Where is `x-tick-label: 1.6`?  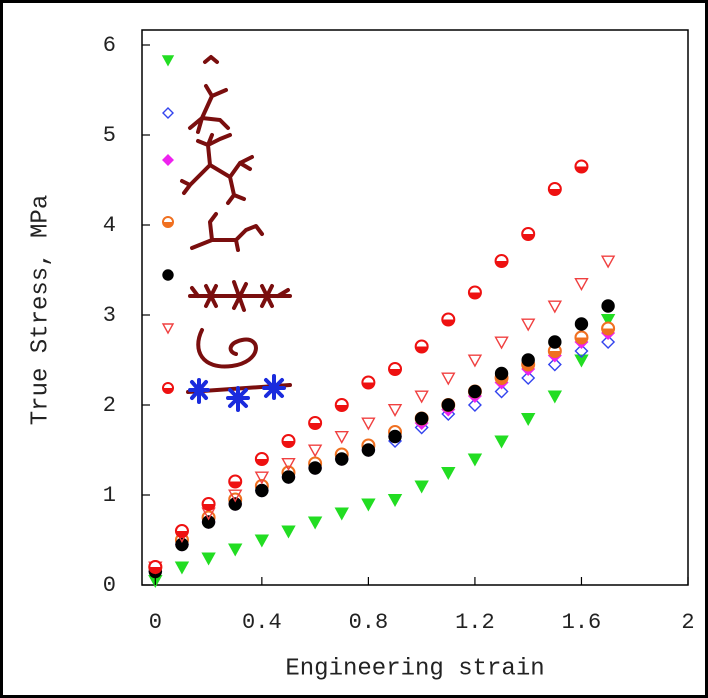 x-tick-label: 1.6 is located at coordinates (582, 622).